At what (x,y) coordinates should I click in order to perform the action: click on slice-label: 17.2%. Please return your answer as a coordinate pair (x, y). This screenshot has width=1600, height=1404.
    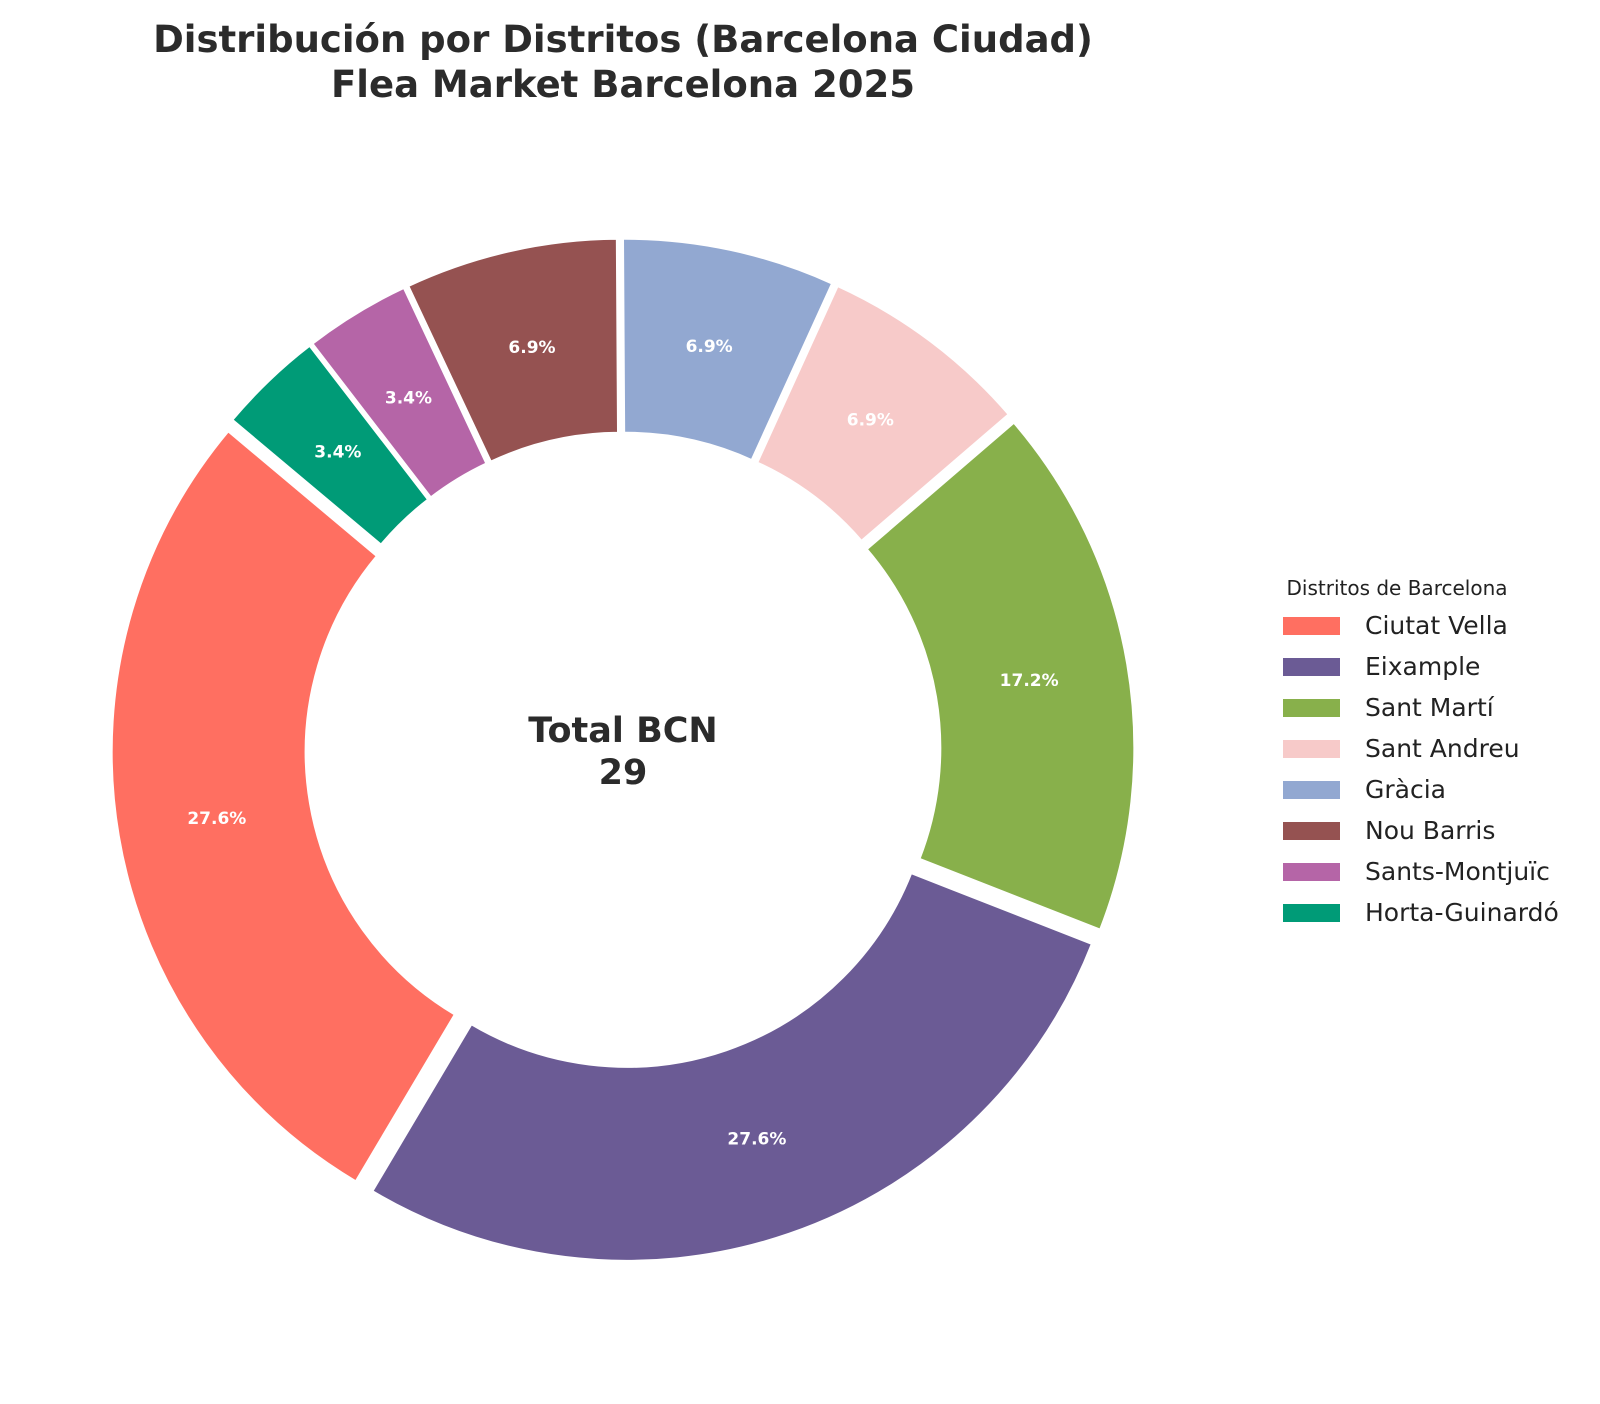
    Looking at the image, I should click on (1029, 681).